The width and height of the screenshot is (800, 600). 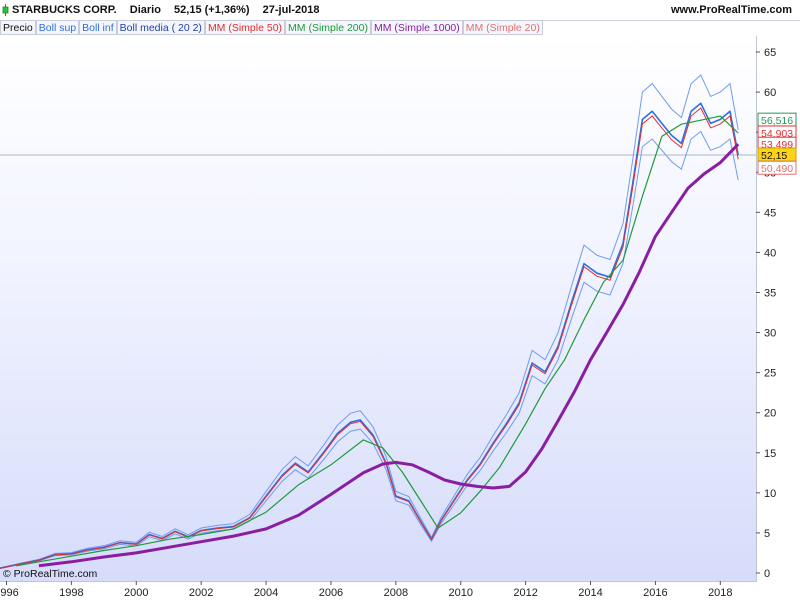 What do you see at coordinates (770, 374) in the screenshot?
I see `y-tick-label-25: 25` at bounding box center [770, 374].